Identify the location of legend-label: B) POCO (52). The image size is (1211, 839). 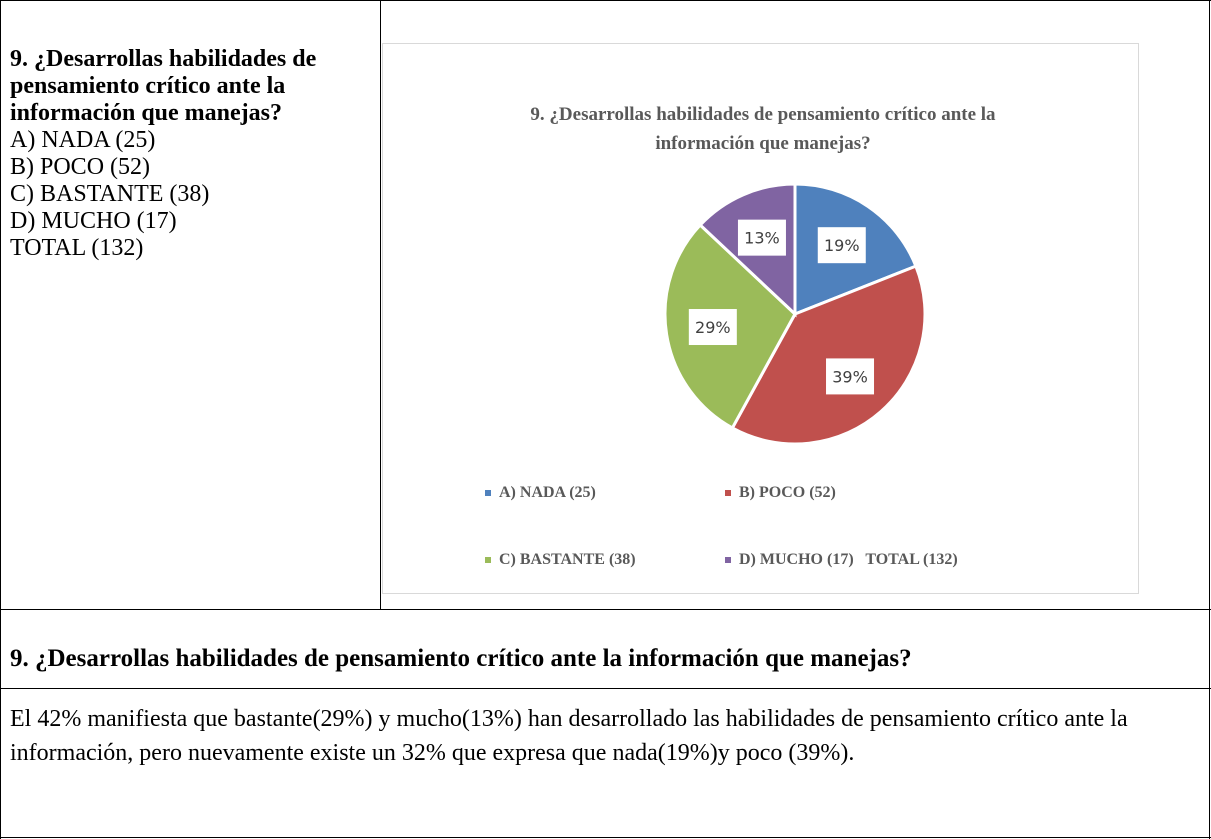
(787, 492).